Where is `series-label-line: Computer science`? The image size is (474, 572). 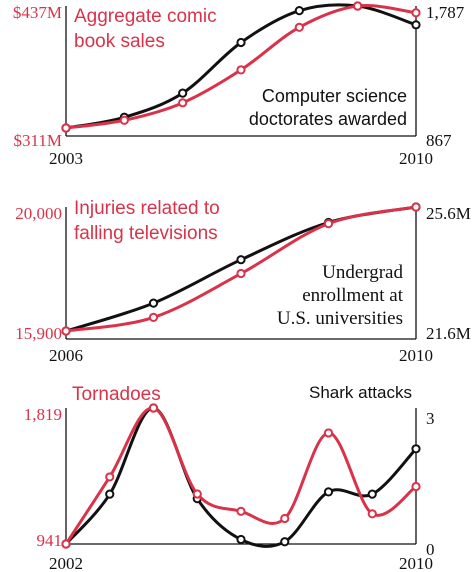 series-label-line: Computer science is located at coordinates (334, 96).